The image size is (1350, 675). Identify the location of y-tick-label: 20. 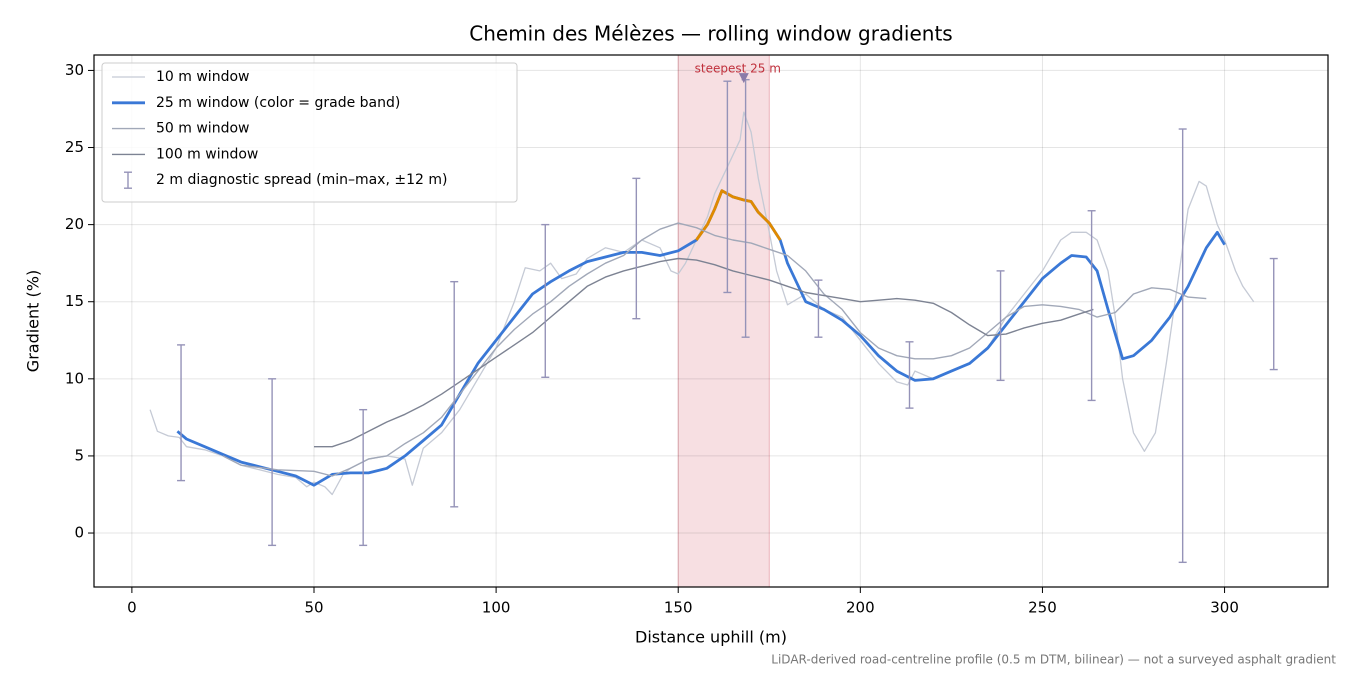
(74, 224).